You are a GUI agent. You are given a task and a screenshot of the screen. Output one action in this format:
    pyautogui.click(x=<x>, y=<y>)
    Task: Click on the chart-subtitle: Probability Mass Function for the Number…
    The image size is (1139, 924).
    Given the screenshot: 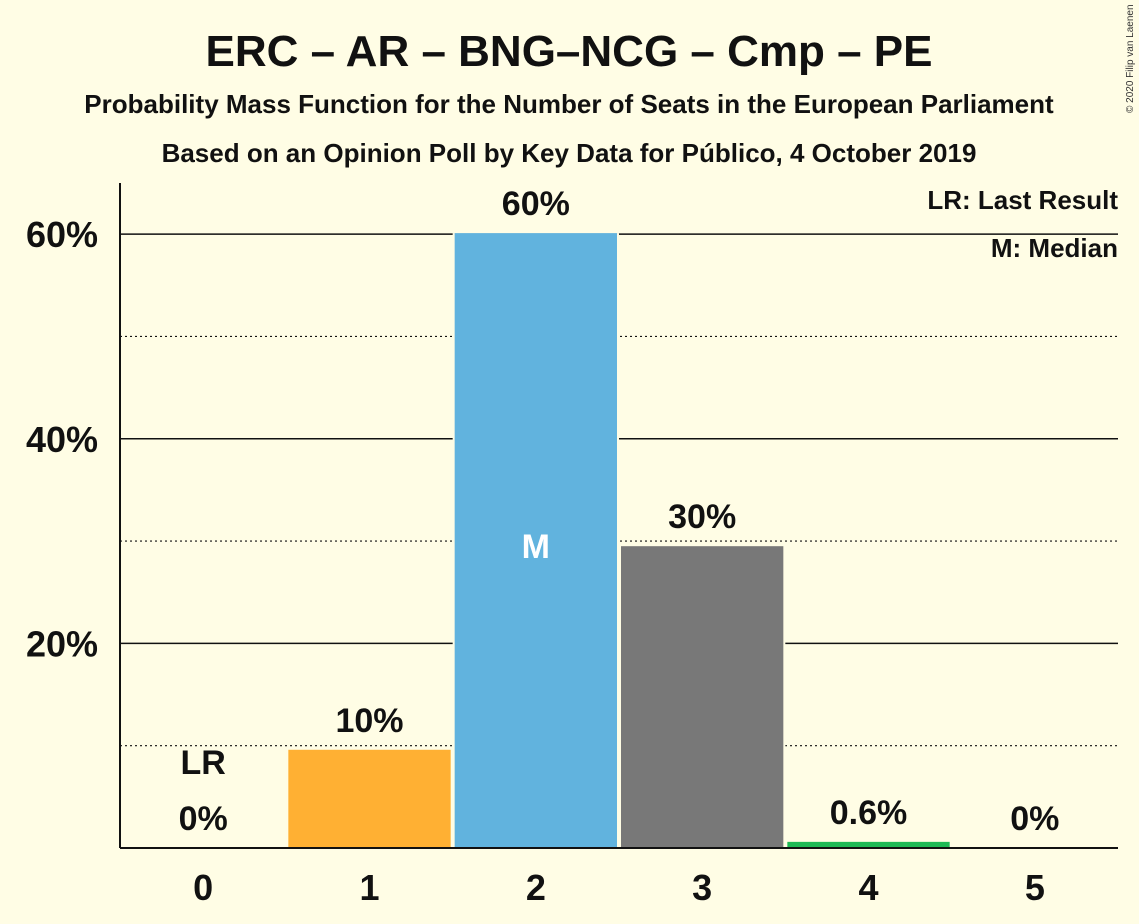 What is the action you would take?
    pyautogui.click(x=569, y=104)
    